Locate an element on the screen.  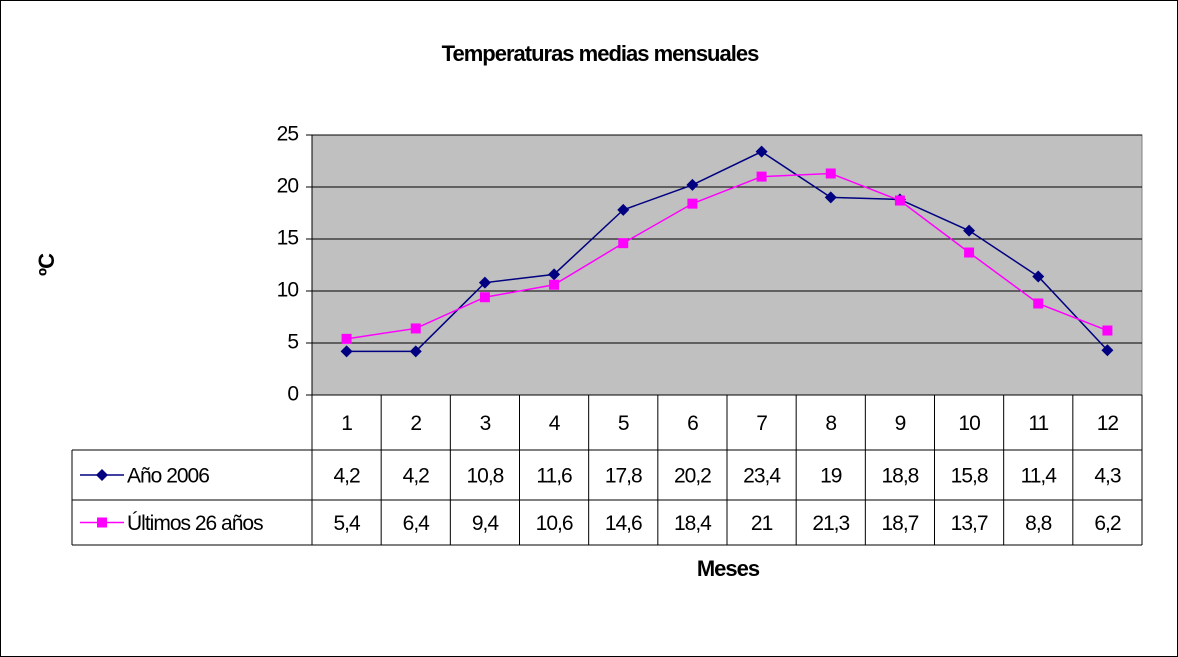
y-tick-label: 20 is located at coordinates (288, 186).